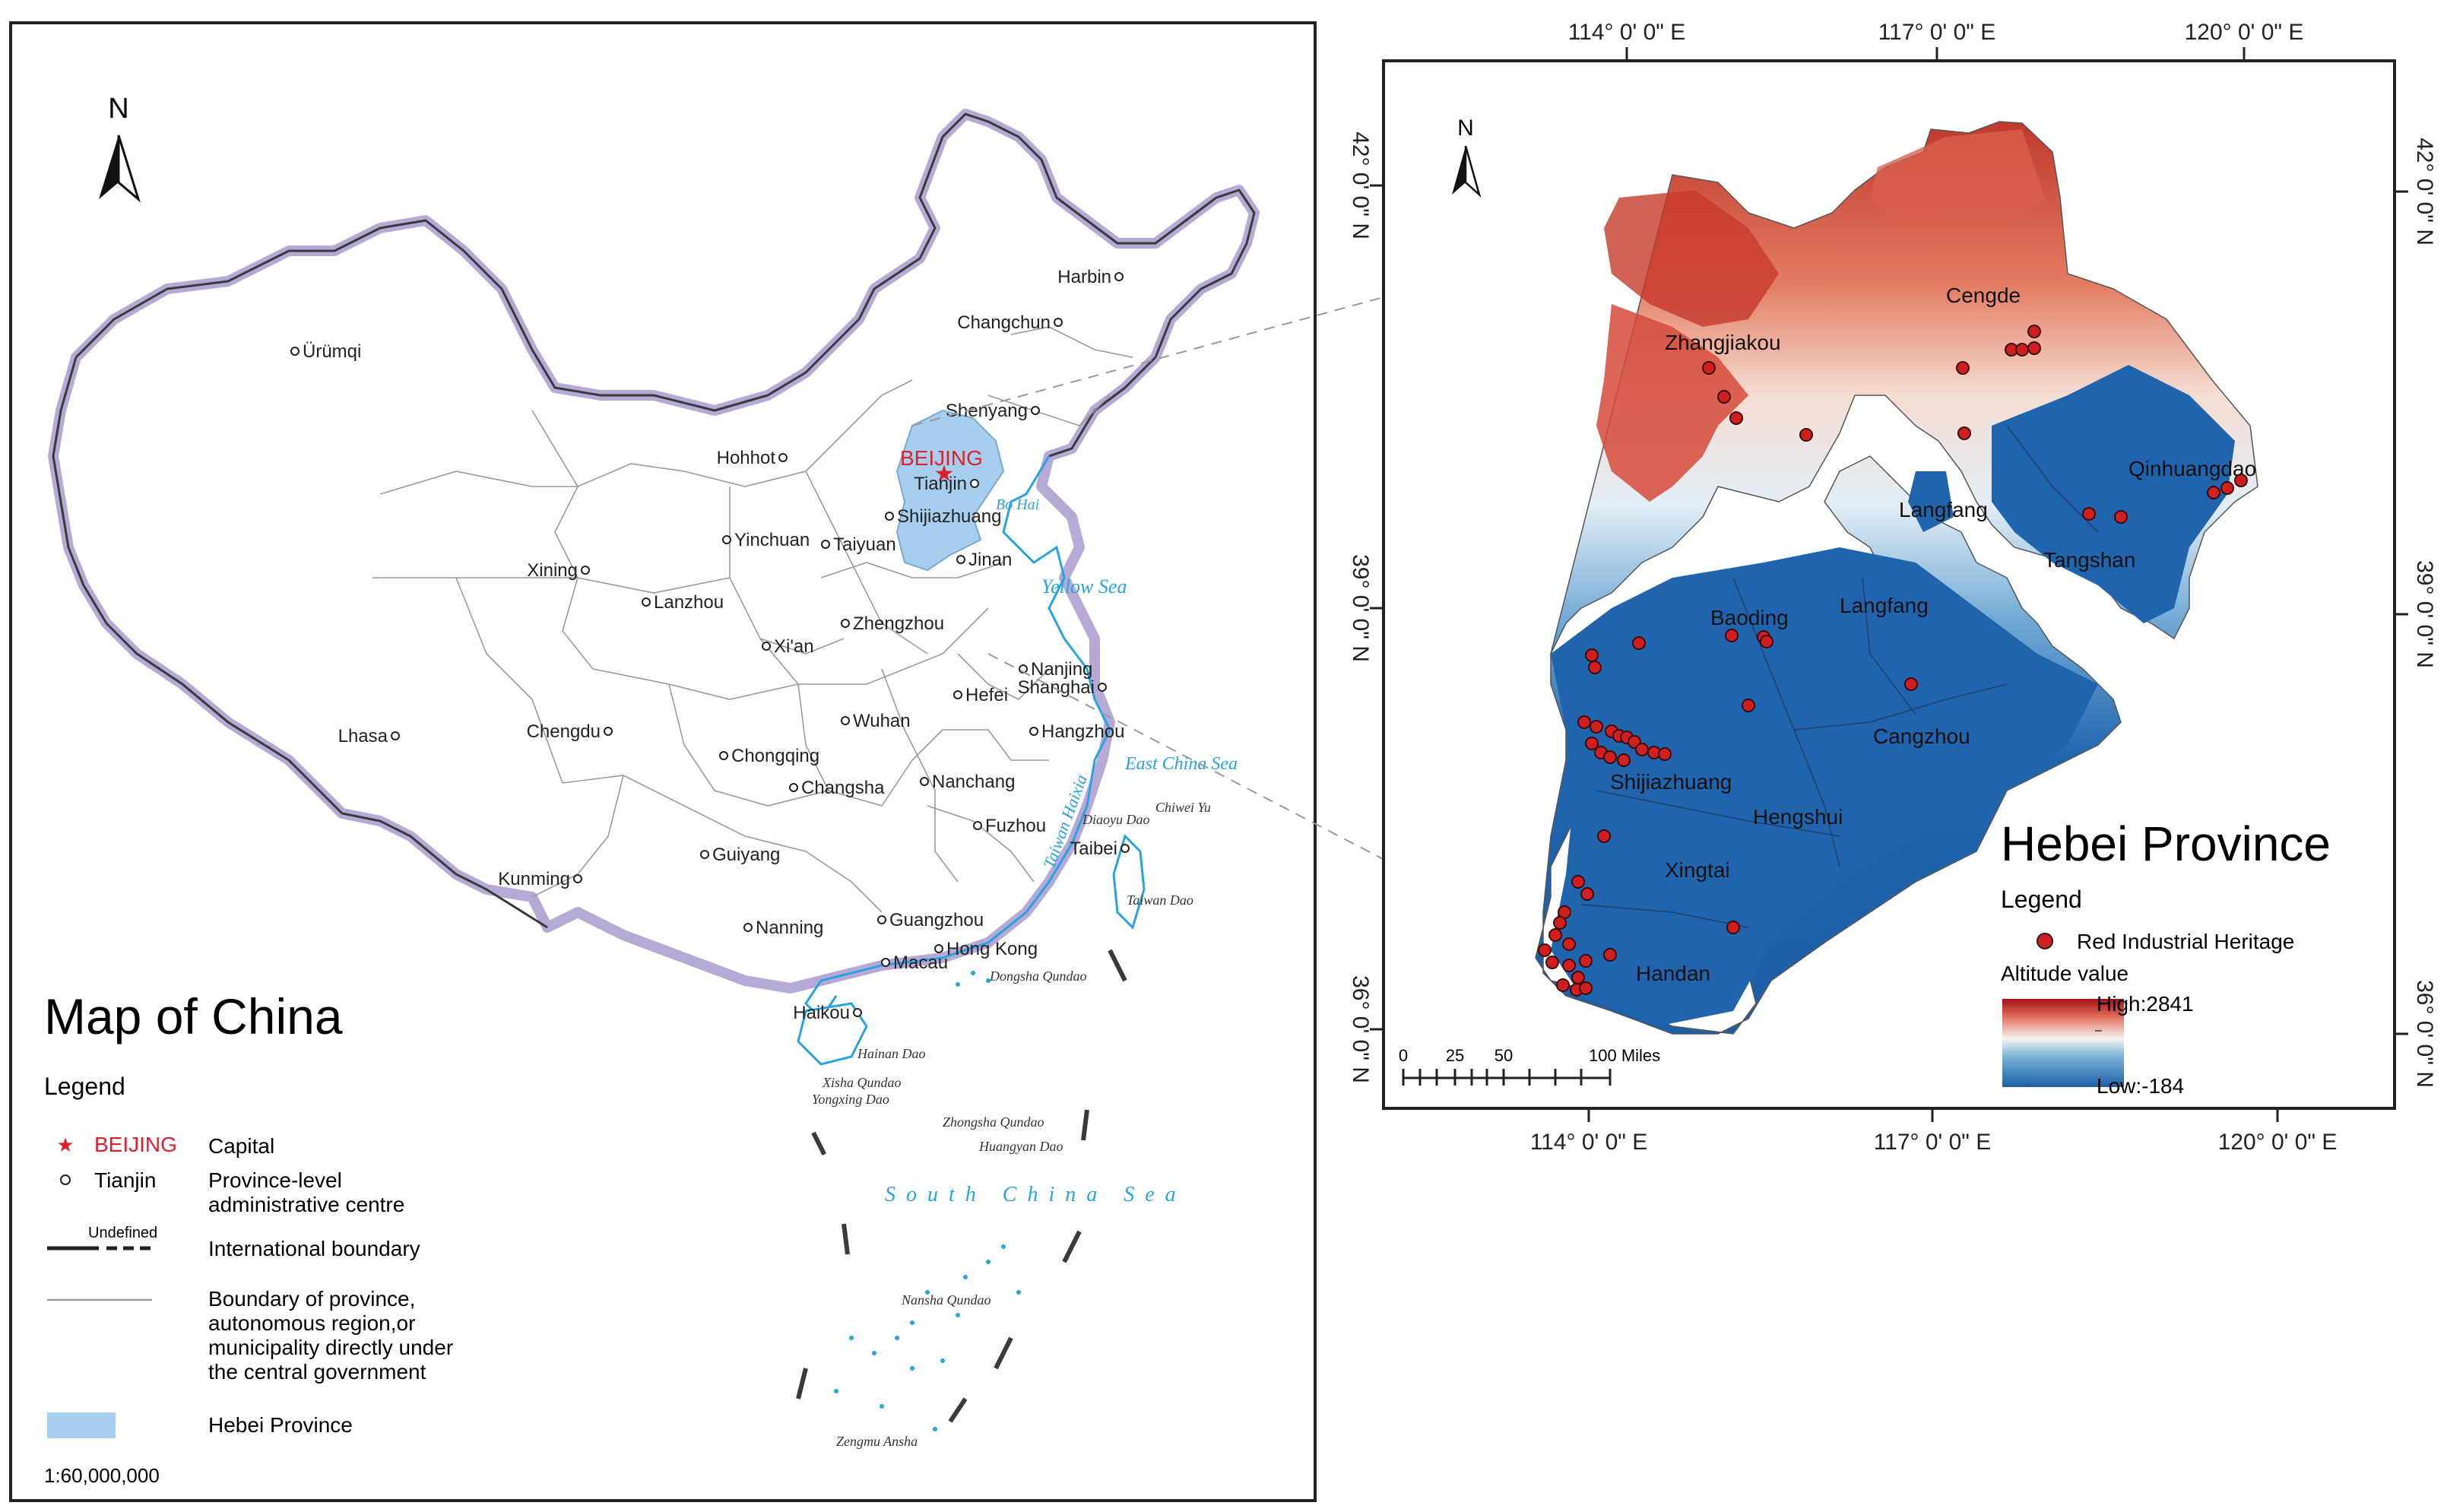 This screenshot has width=2447, height=1512. What do you see at coordinates (2145, 1004) in the screenshot?
I see `legend-altitude-high: High:2841` at bounding box center [2145, 1004].